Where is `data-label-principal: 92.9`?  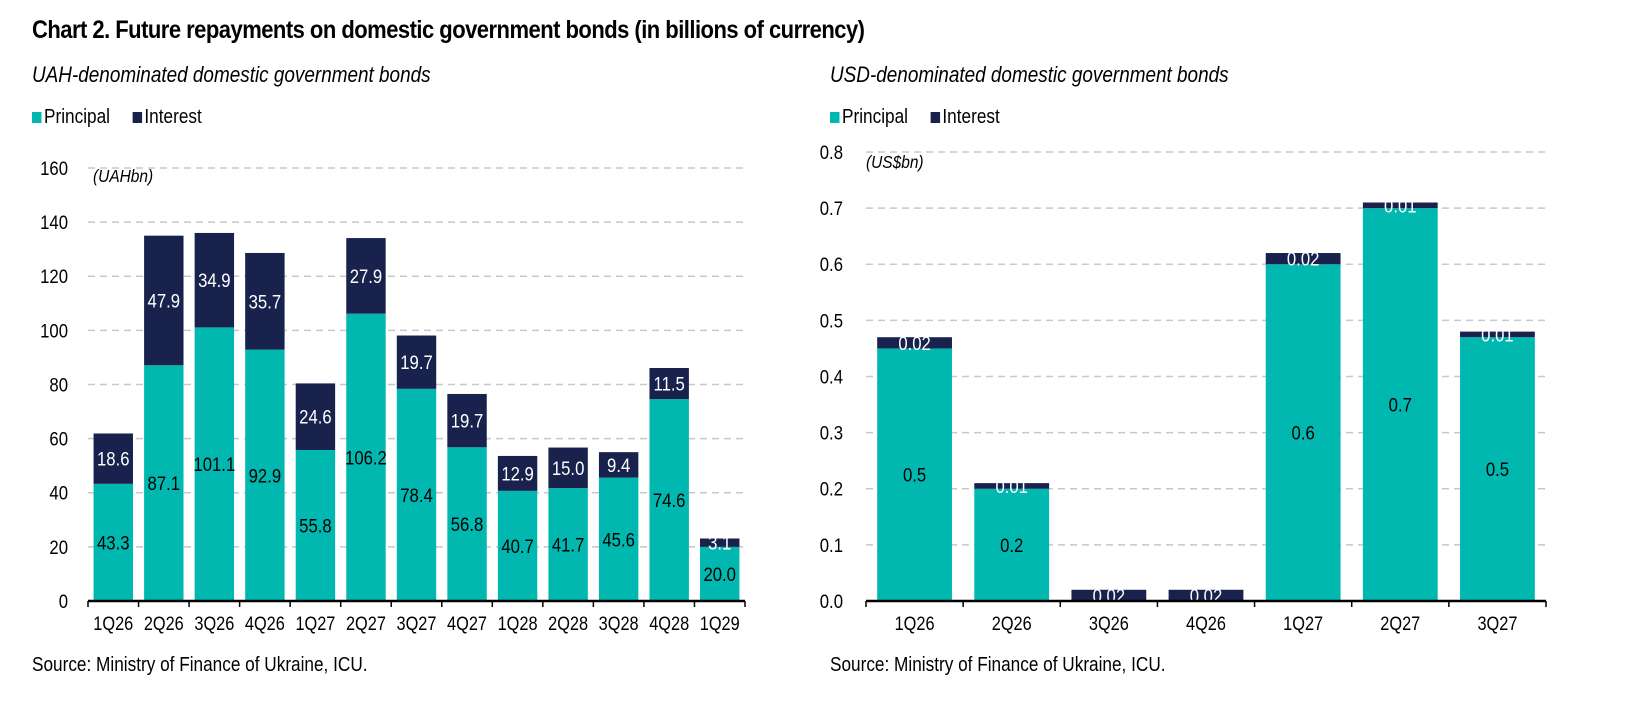
data-label-principal: 92.9 is located at coordinates (265, 475).